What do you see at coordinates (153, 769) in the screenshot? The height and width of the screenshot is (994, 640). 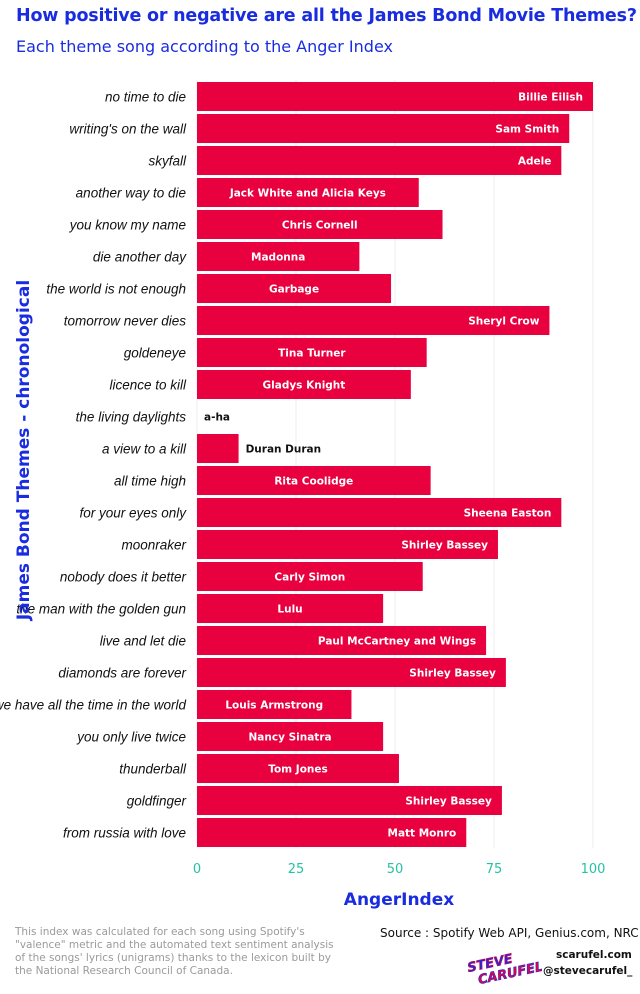 I see `category-label: thunderball` at bounding box center [153, 769].